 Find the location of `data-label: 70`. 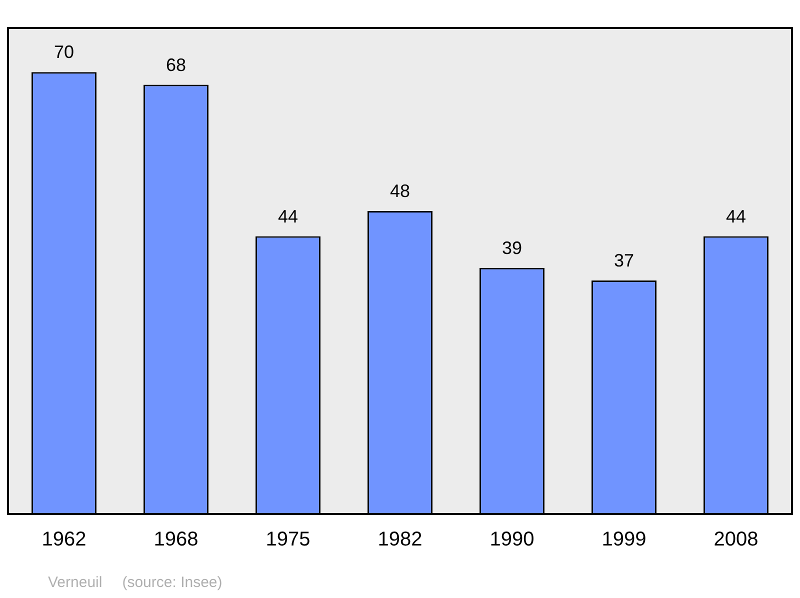

data-label: 70 is located at coordinates (64, 52).